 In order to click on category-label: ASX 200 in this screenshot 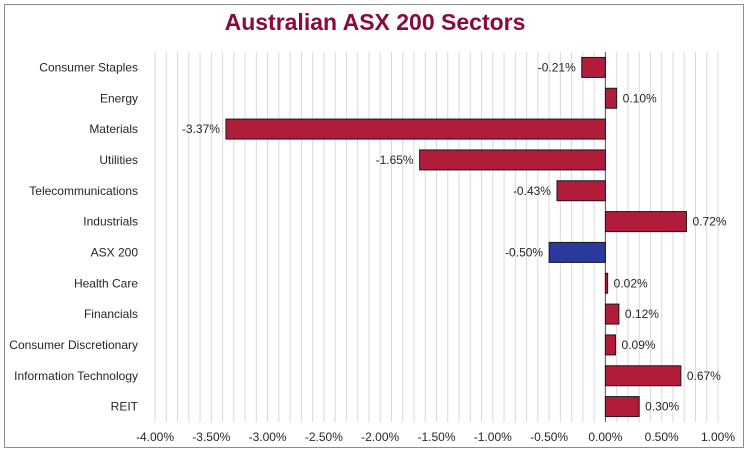, I will do `click(115, 252)`.